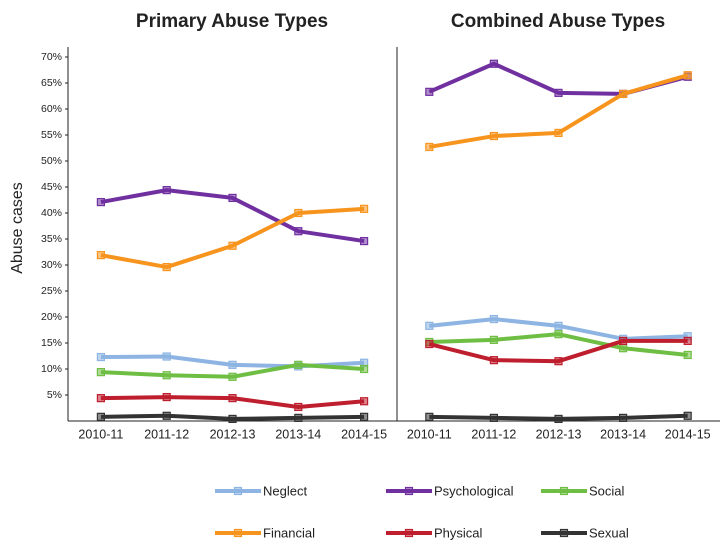 This screenshot has height=540, width=720. Describe the element at coordinates (51, 83) in the screenshot. I see `y-tick-label: 65%` at that location.